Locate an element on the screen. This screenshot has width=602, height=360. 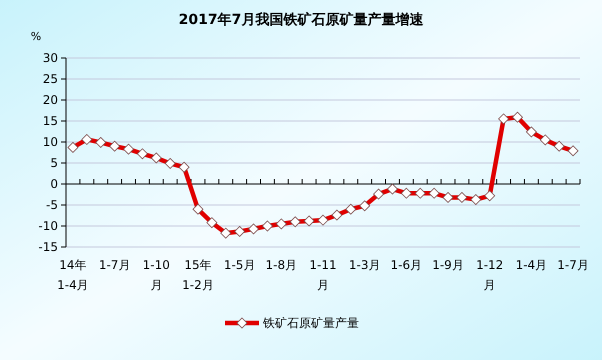
y-tick-label: -15 is located at coordinates (48, 247).